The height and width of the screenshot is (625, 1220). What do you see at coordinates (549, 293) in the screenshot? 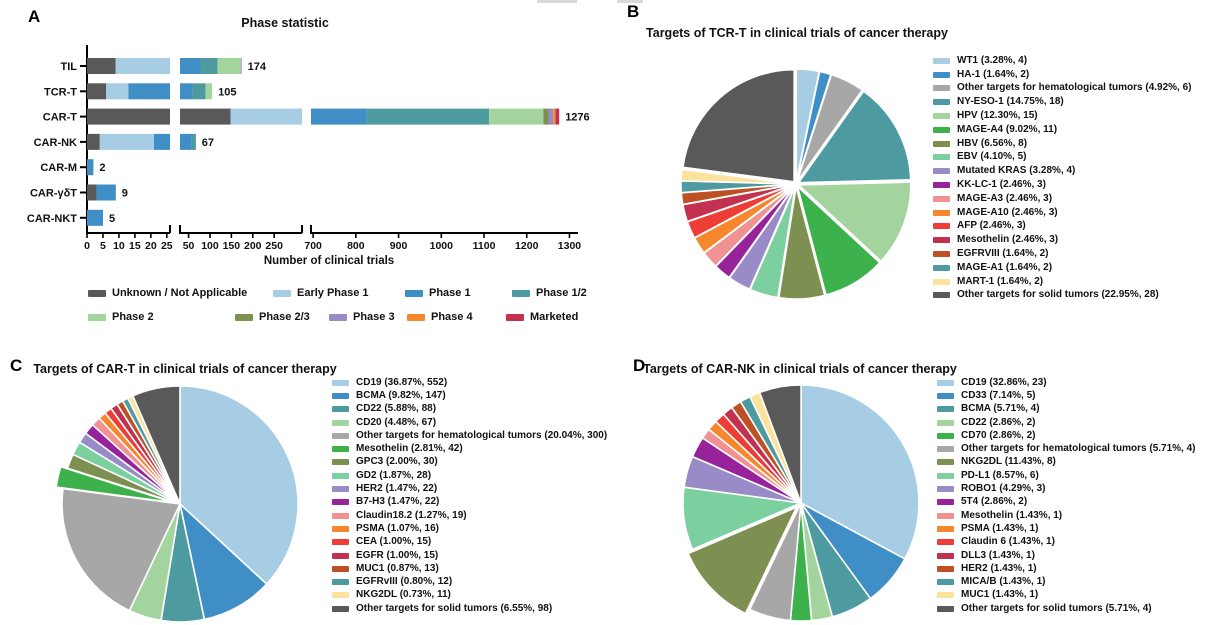
I see `phase-legend-item: Phase 1/2` at bounding box center [549, 293].